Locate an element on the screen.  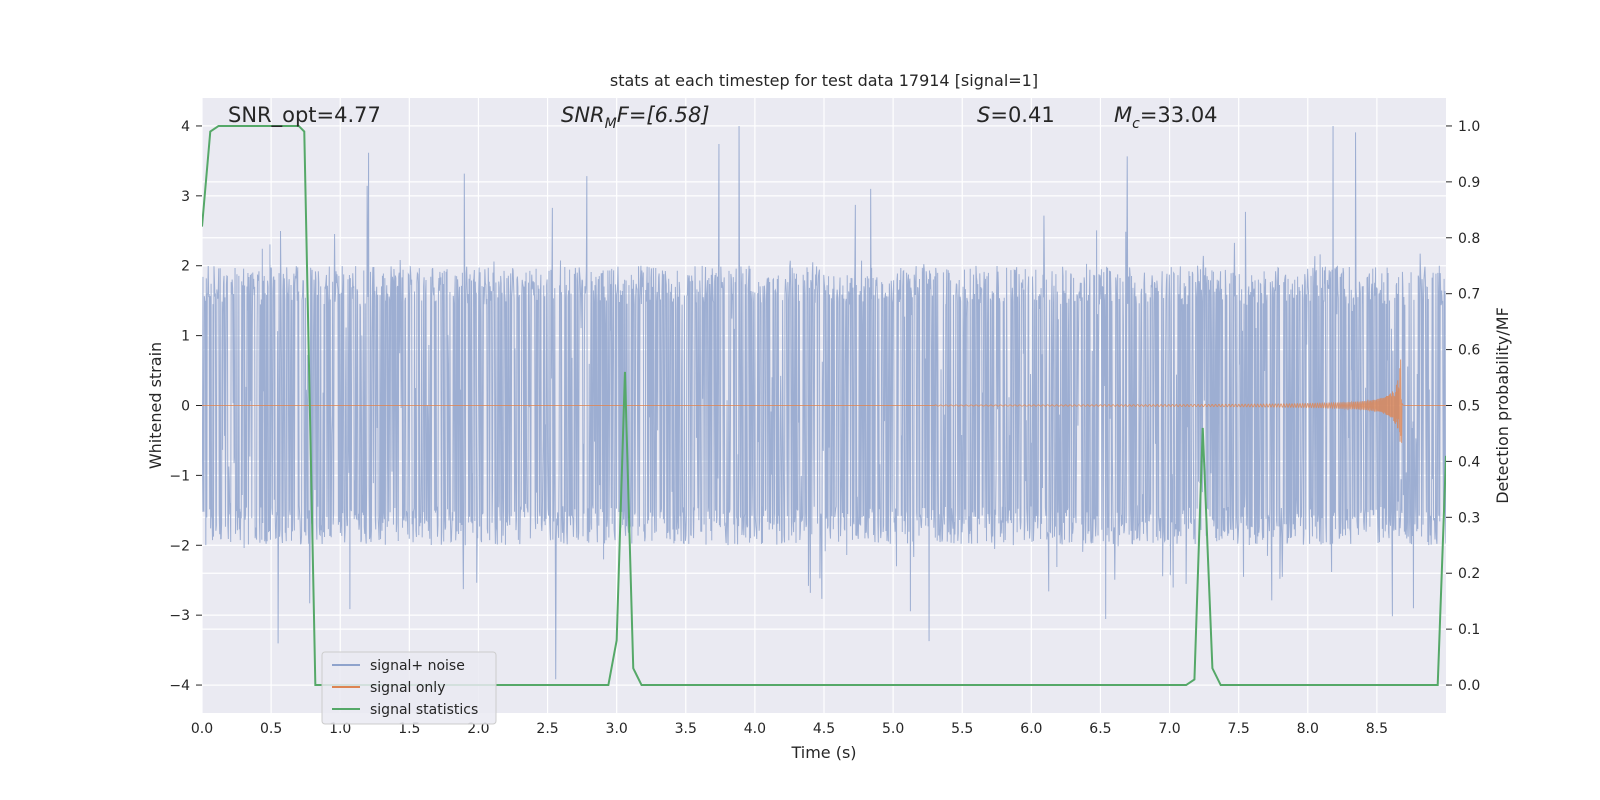
x-tick-label-9: 4.5 is located at coordinates (824, 729).